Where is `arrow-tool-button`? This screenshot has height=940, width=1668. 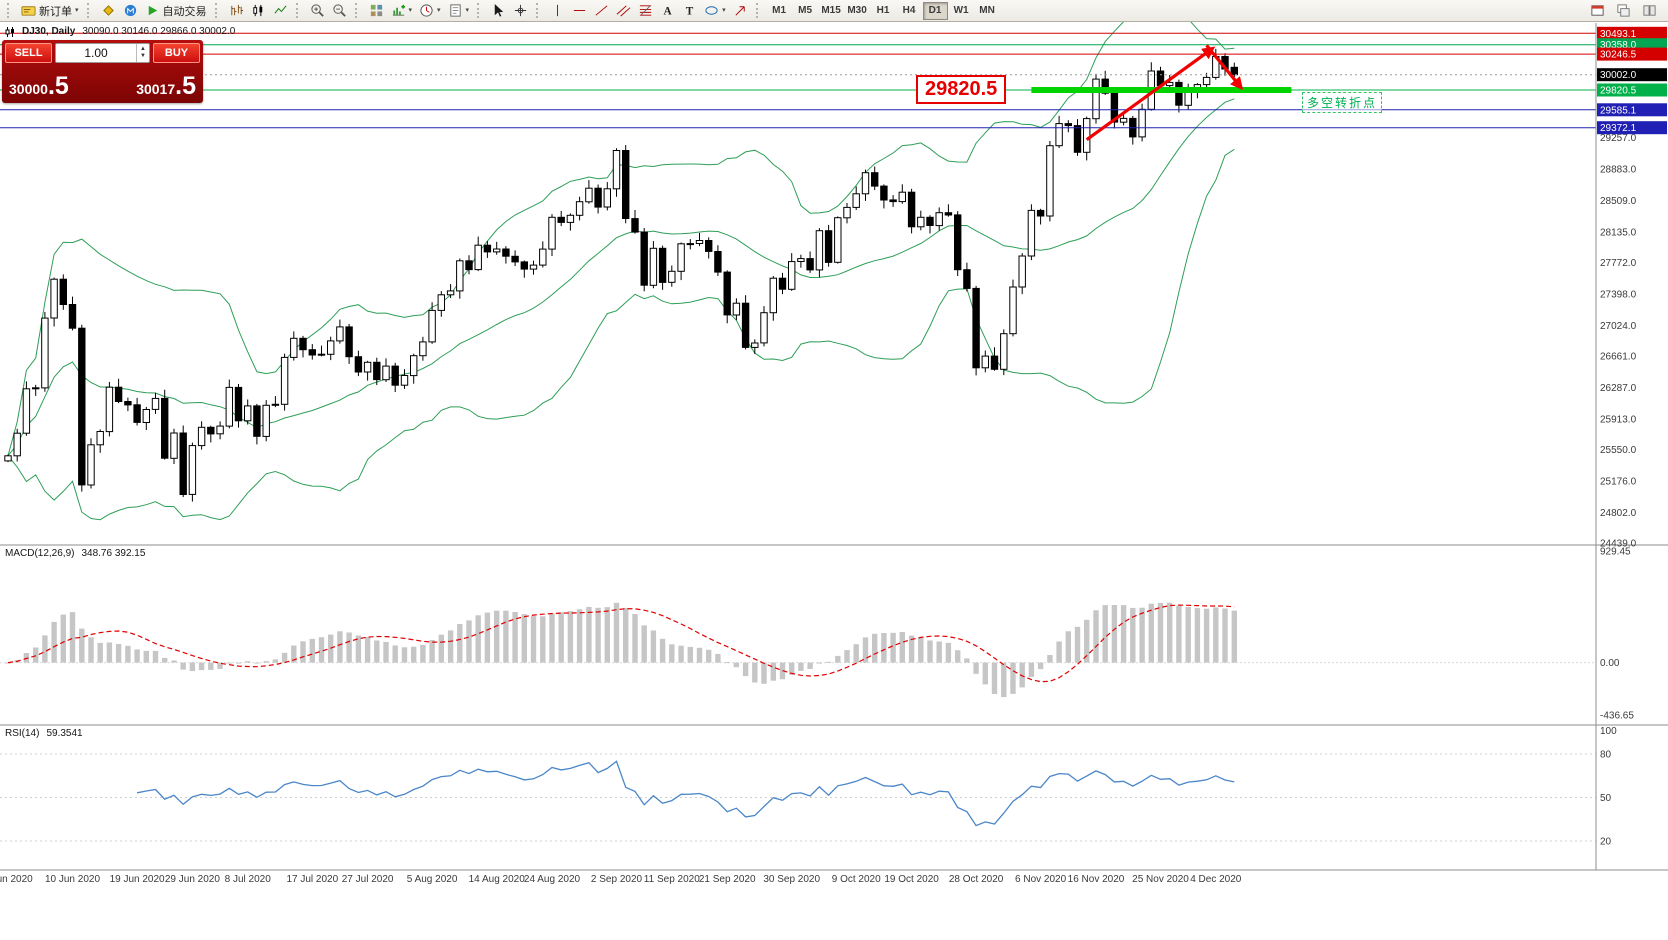
arrow-tool-button is located at coordinates (740, 11).